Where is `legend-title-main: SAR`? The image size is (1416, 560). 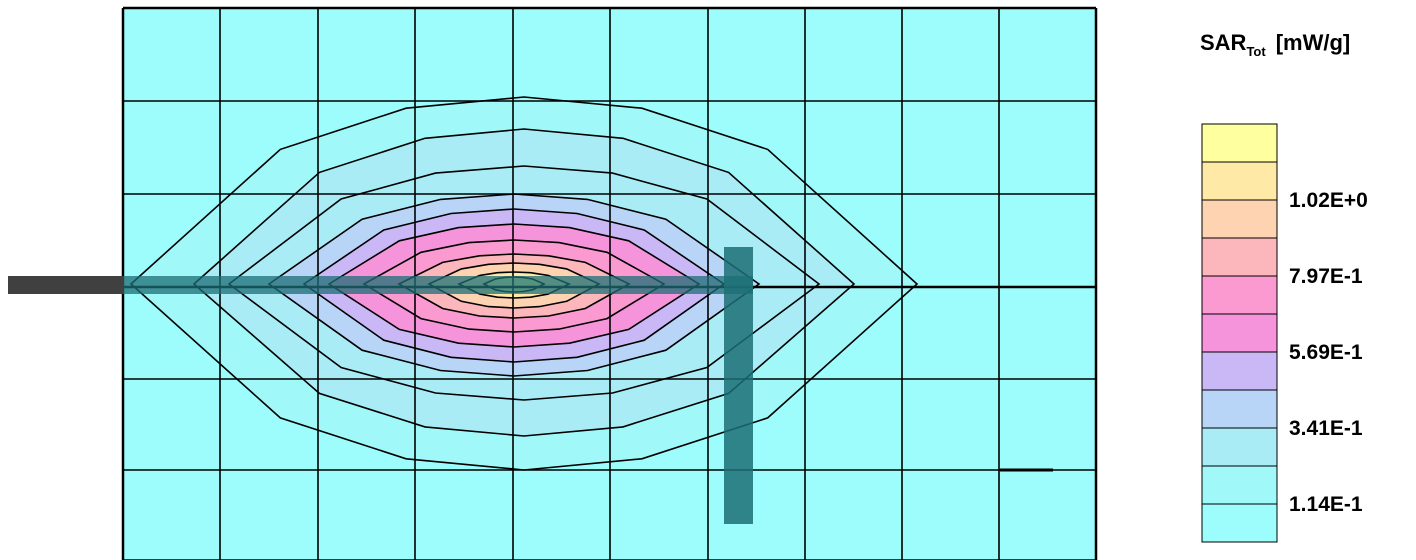 legend-title-main: SAR is located at coordinates (1223, 42).